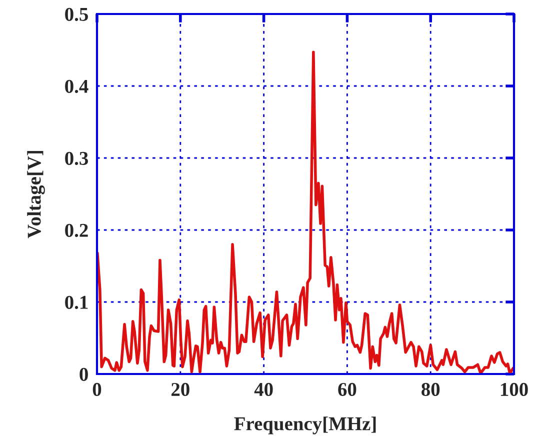  I want to click on y-tick-label: 0.1, so click(76, 303).